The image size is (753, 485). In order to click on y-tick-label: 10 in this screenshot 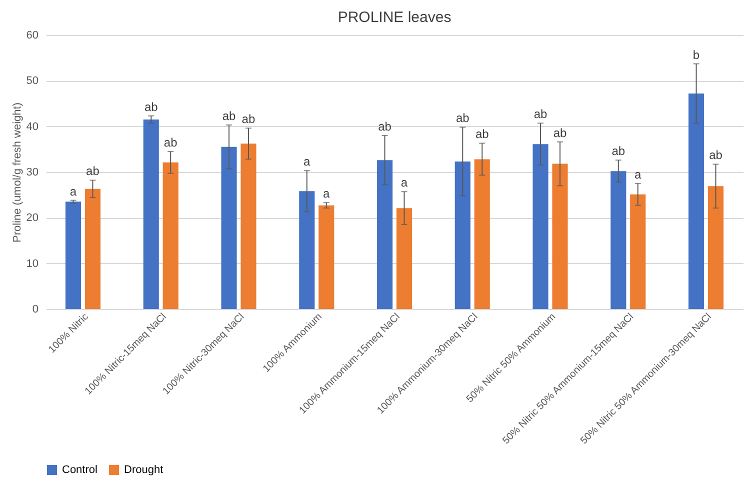, I will do `click(32, 264)`.